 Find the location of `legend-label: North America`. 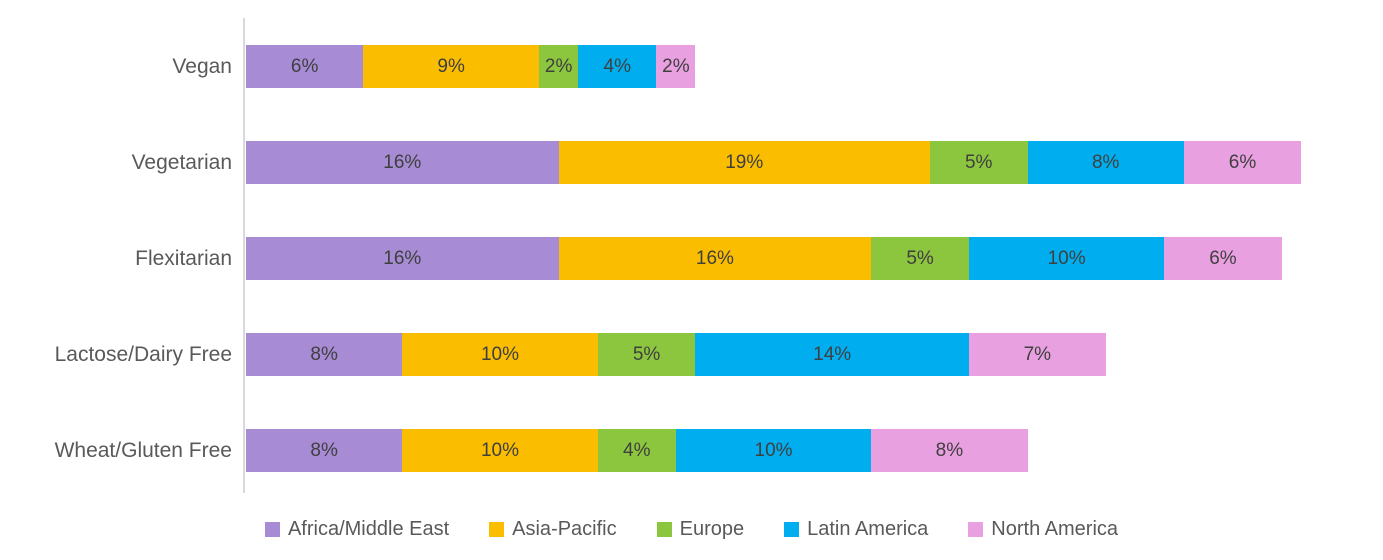

legend-label: North America is located at coordinates (1055, 528).